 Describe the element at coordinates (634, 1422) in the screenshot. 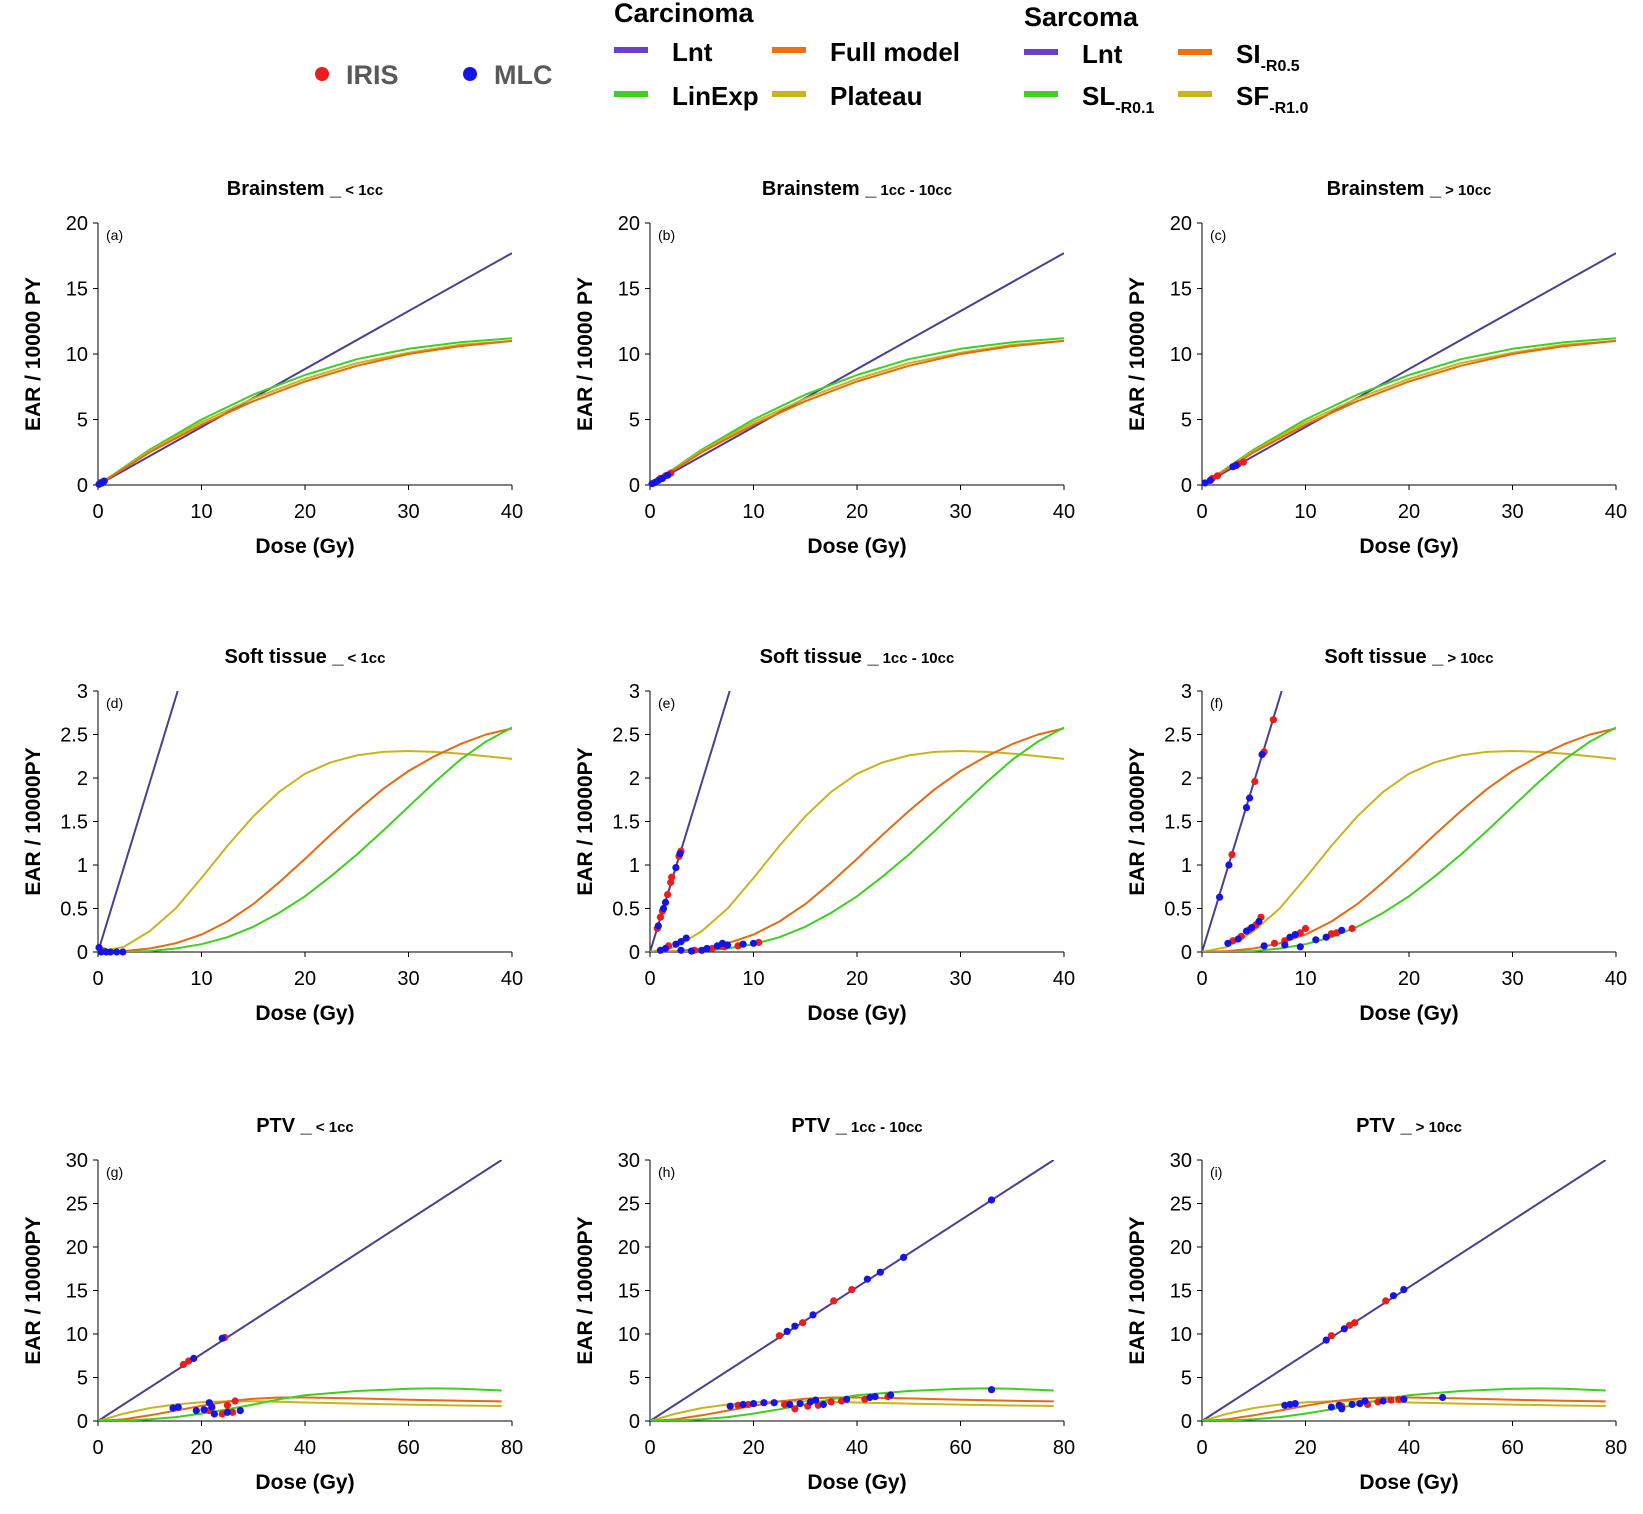

I see `y-tick-label: 0` at that location.